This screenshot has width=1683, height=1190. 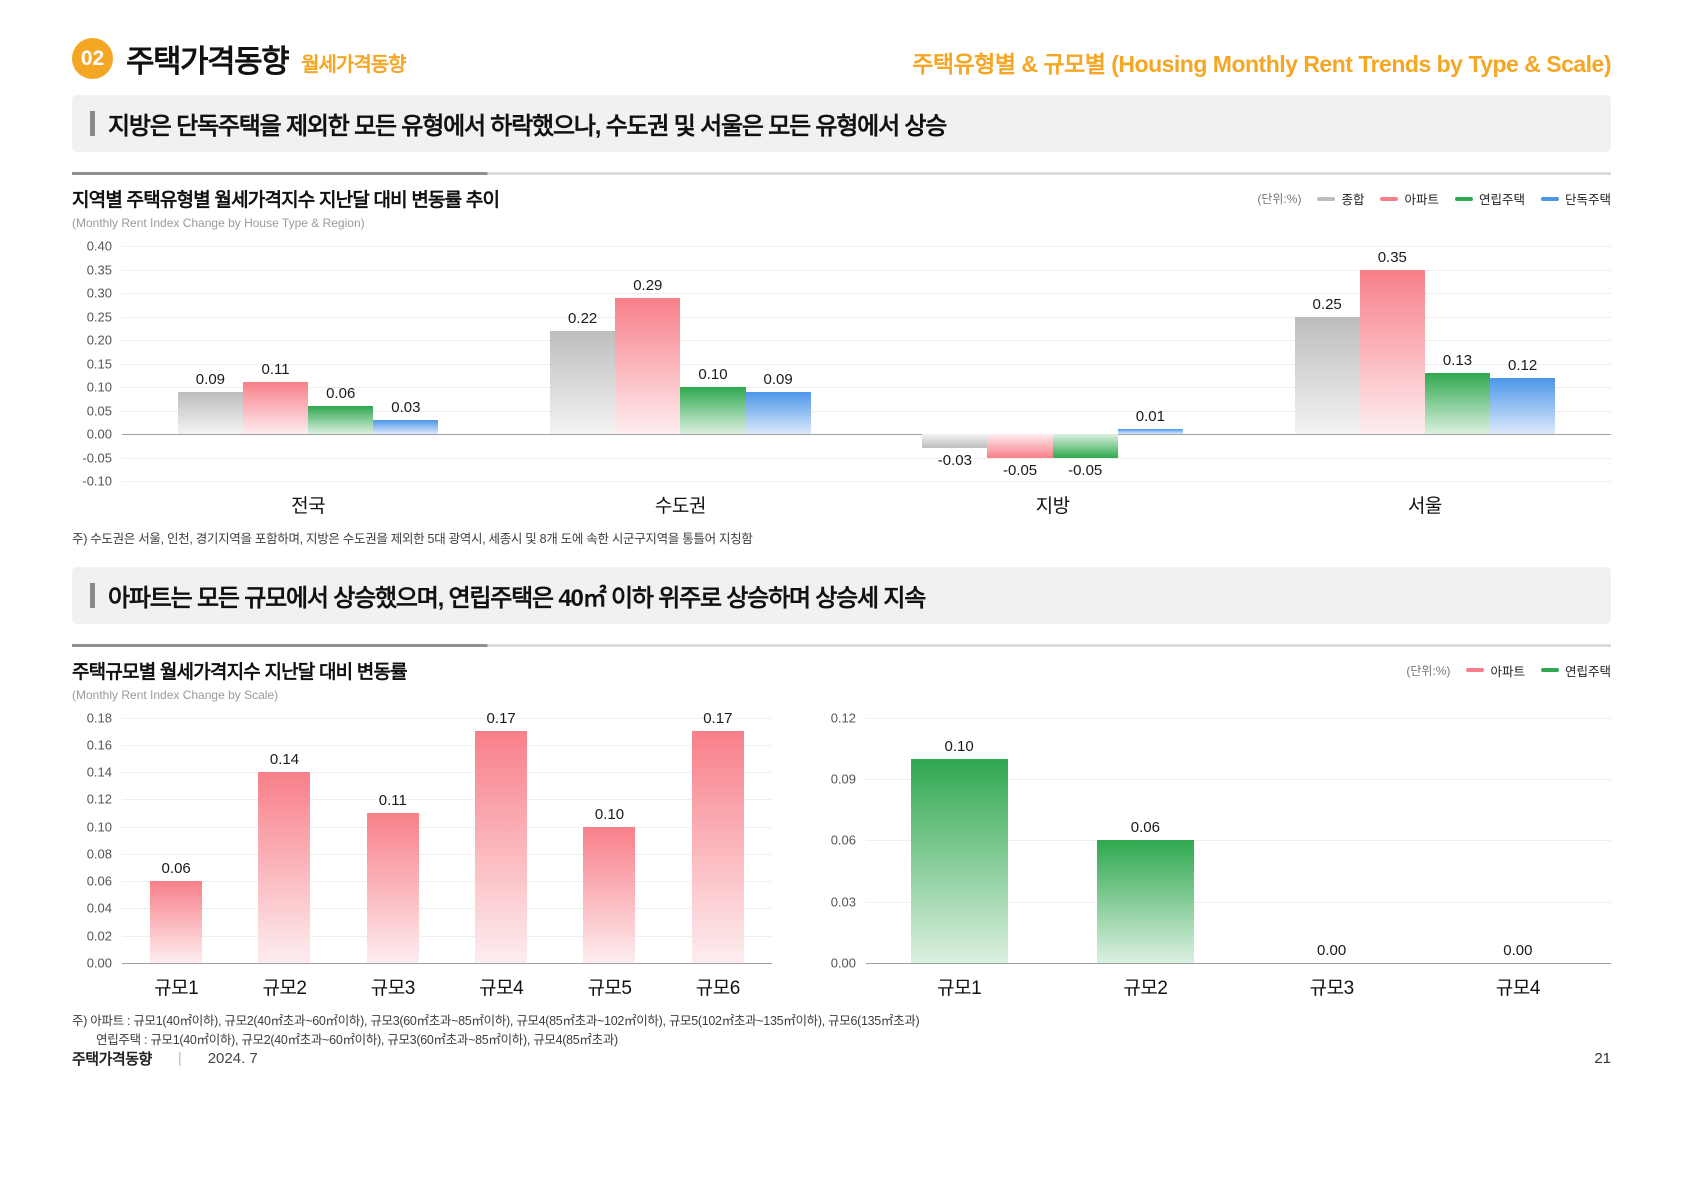 What do you see at coordinates (176, 988) in the screenshot?
I see `x-tick-label: 규모1` at bounding box center [176, 988].